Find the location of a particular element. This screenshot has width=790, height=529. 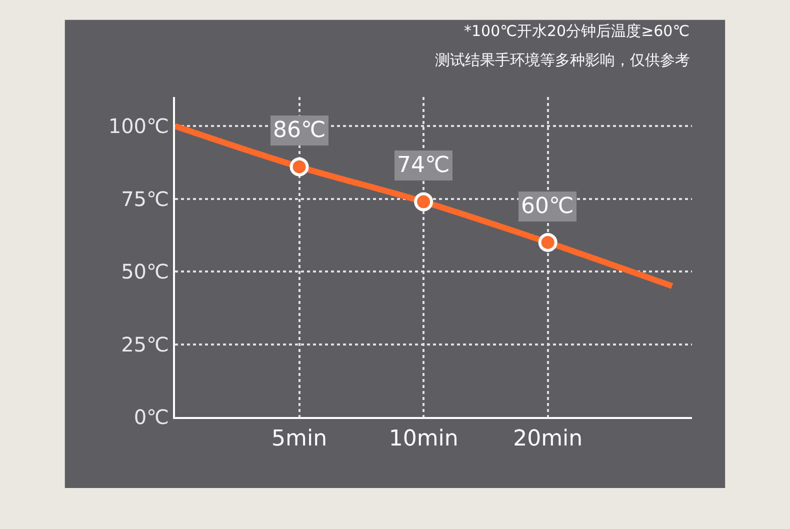

data-label: 74℃ is located at coordinates (423, 165).